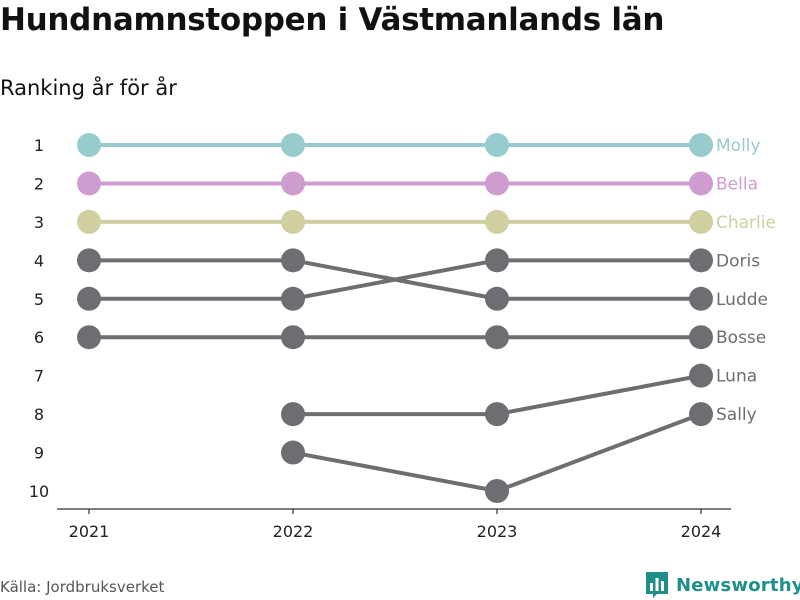  Describe the element at coordinates (88, 88) in the screenshot. I see `chart-subtitle: Ranking år för år` at that location.